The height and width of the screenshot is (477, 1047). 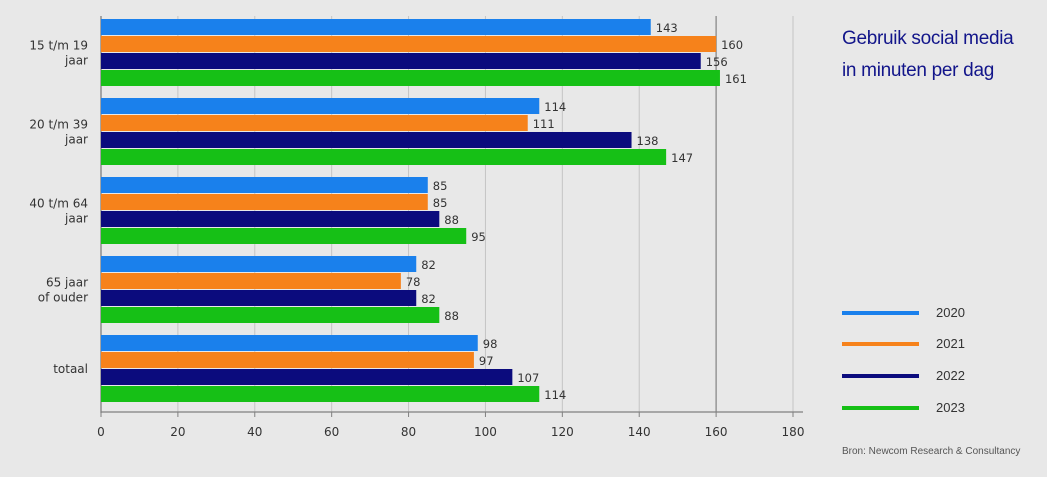 What do you see at coordinates (490, 344) in the screenshot?
I see `value-label-2020-4: 98` at bounding box center [490, 344].